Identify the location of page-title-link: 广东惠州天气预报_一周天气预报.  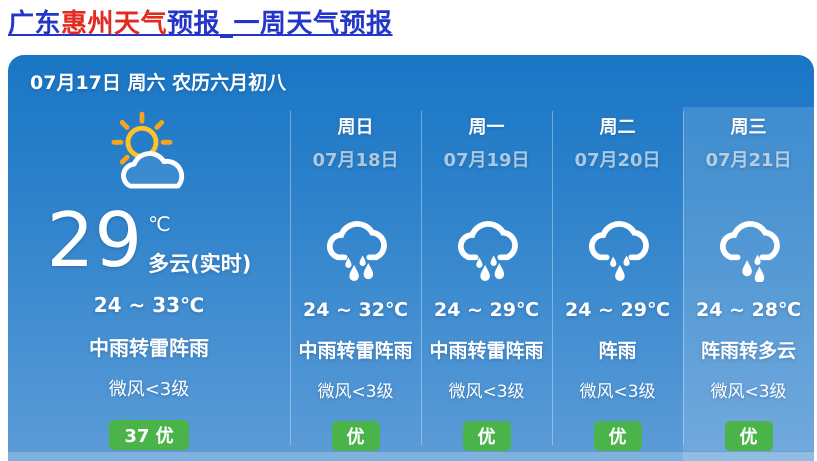
(200, 21).